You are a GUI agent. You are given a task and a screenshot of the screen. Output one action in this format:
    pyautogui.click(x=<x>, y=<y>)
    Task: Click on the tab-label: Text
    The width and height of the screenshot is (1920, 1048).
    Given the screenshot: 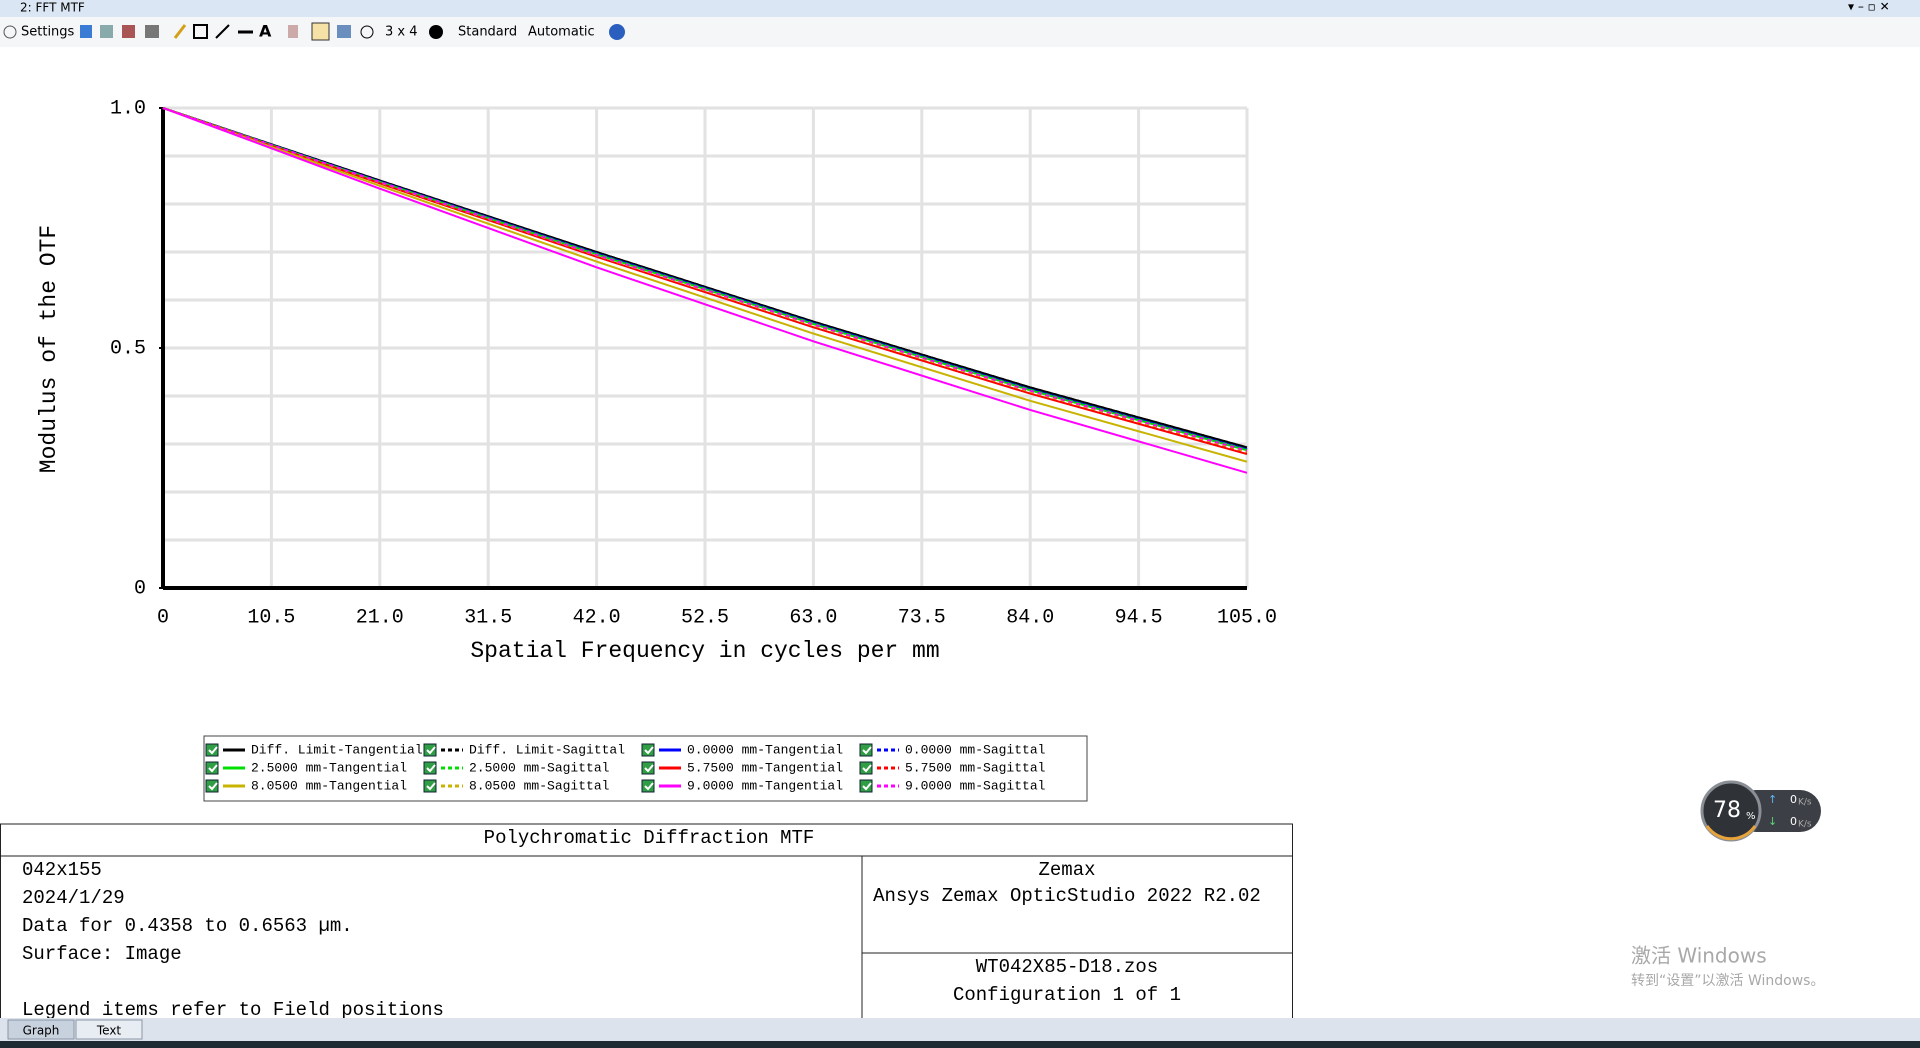 What is the action you would take?
    pyautogui.click(x=109, y=1031)
    